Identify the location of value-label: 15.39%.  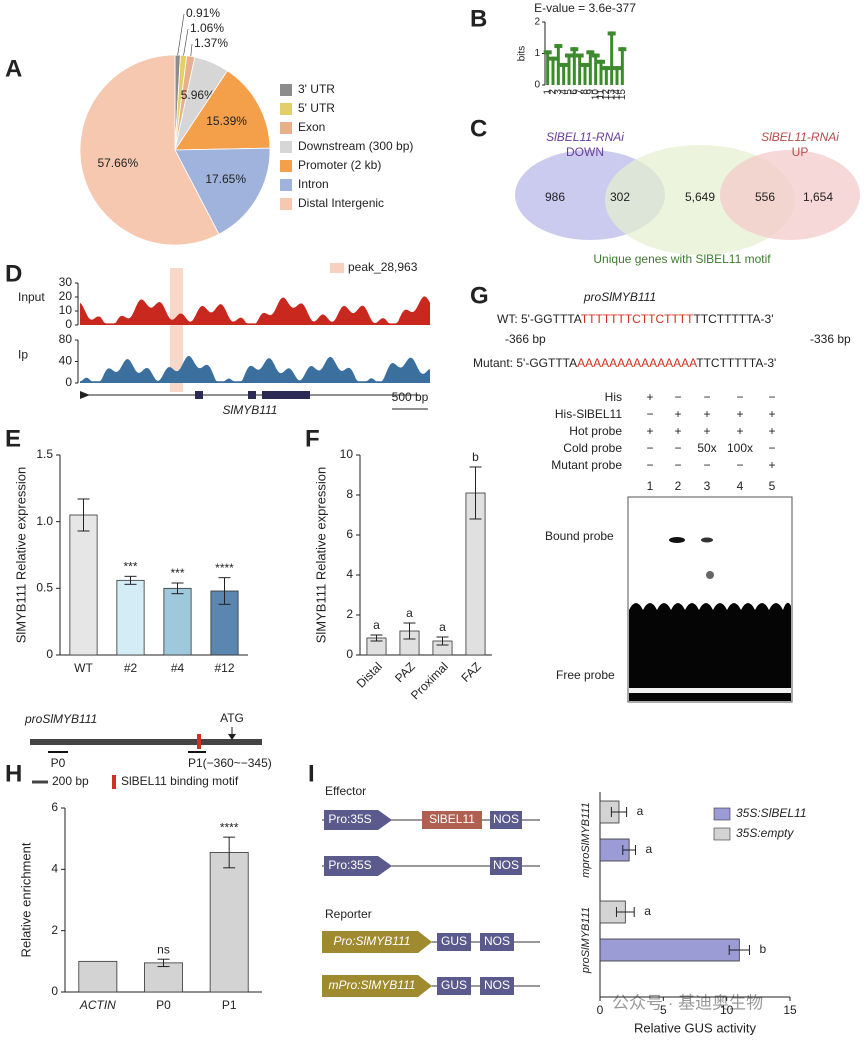
(226, 121).